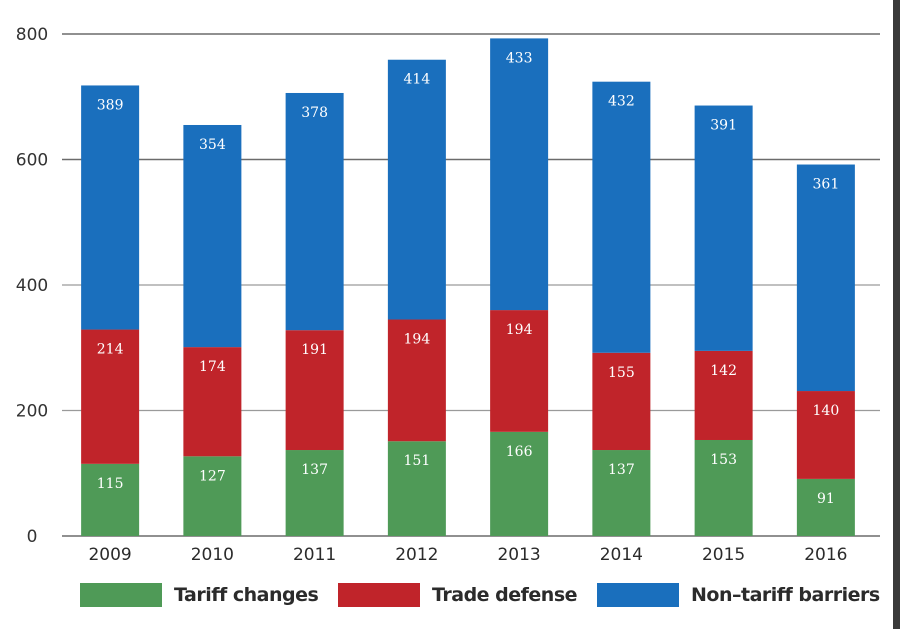 The height and width of the screenshot is (629, 900). Describe the element at coordinates (416, 189) in the screenshot. I see `bar-non-tariff-barriers-2012` at that location.